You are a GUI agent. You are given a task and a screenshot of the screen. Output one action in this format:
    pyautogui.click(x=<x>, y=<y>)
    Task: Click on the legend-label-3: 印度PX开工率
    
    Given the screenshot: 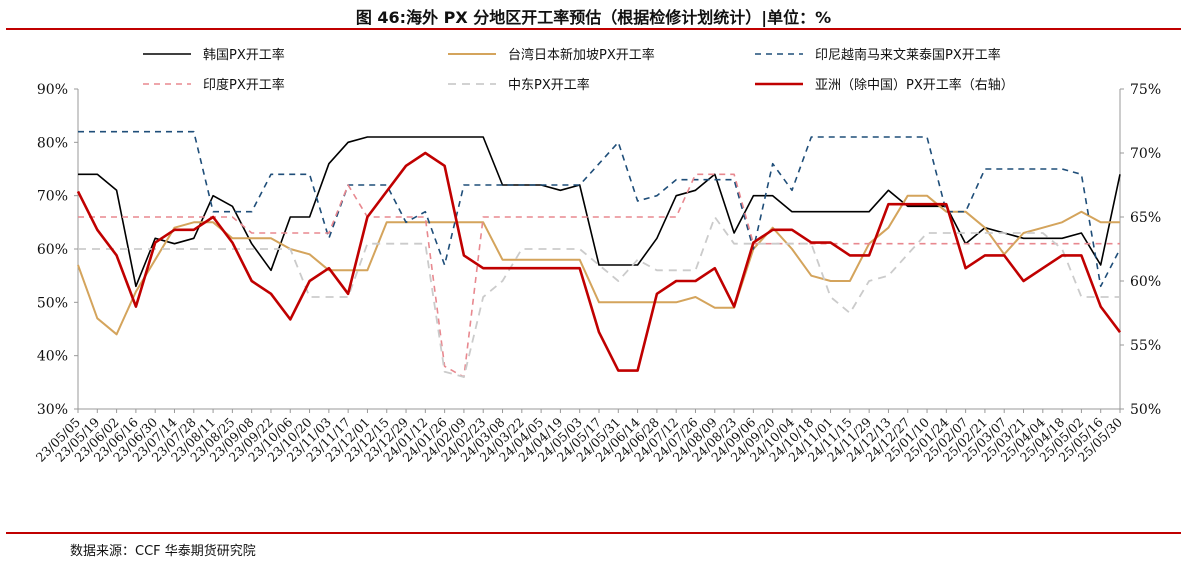 What is the action you would take?
    pyautogui.click(x=244, y=85)
    